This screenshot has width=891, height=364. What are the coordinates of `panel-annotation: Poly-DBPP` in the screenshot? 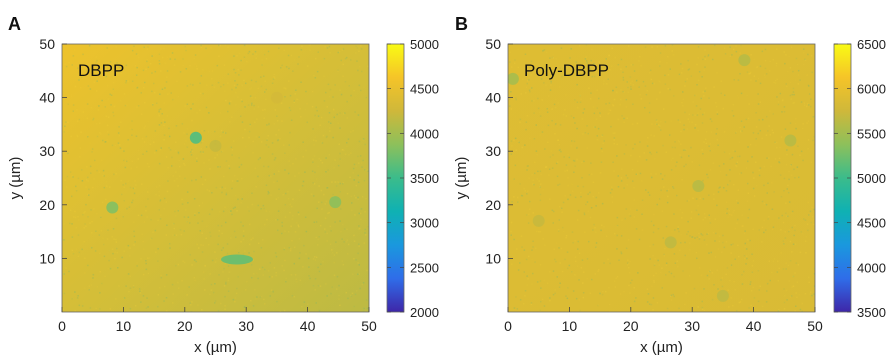 It's located at (566, 70).